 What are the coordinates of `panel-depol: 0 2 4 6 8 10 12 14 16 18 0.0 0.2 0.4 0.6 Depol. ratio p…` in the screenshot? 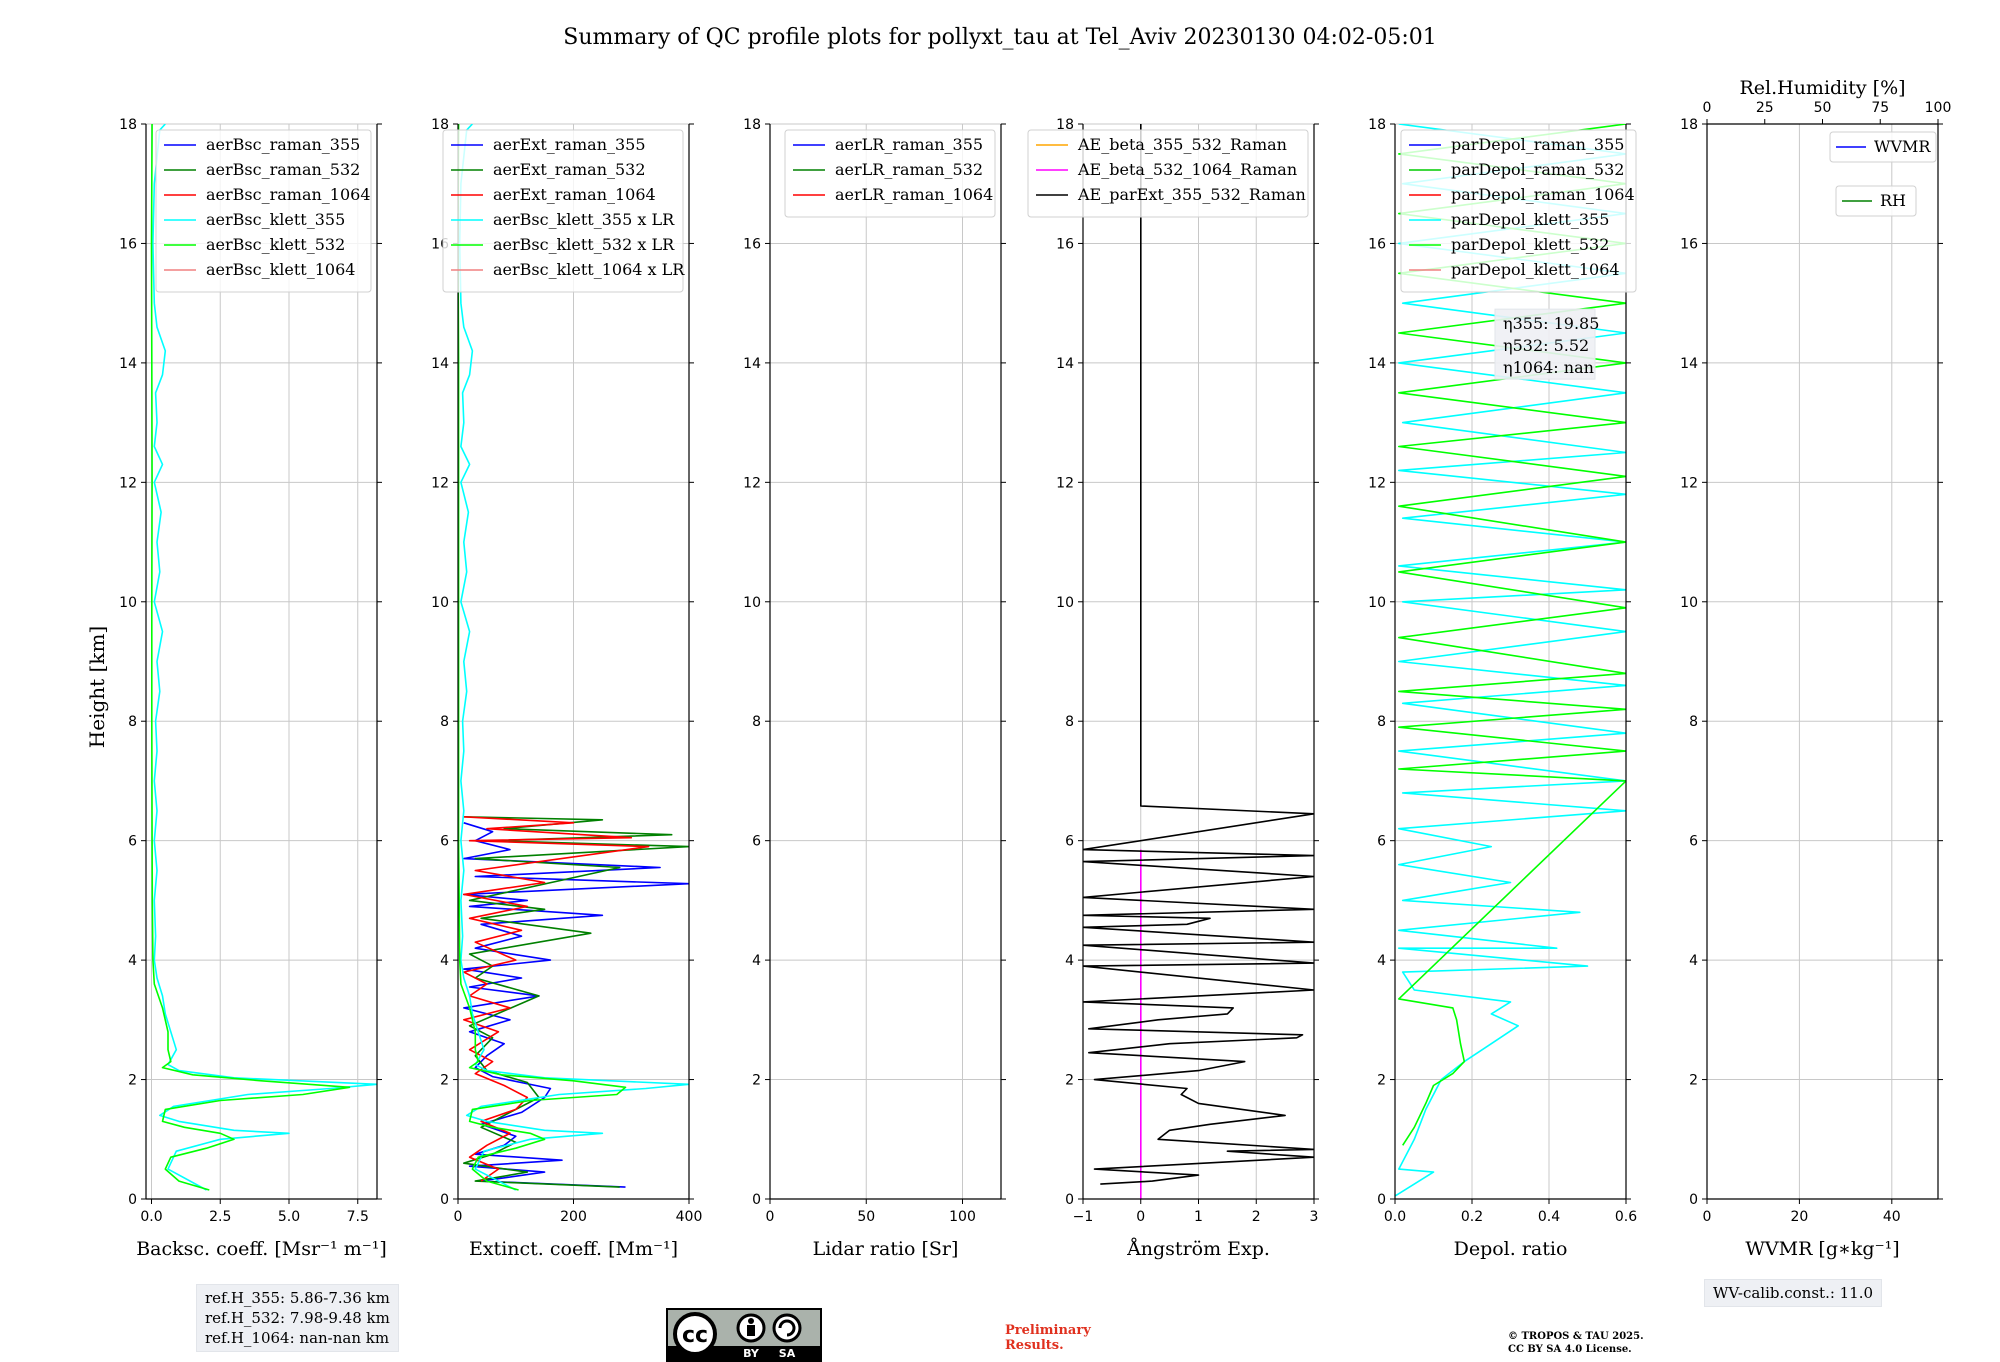 It's located at (1502, 688).